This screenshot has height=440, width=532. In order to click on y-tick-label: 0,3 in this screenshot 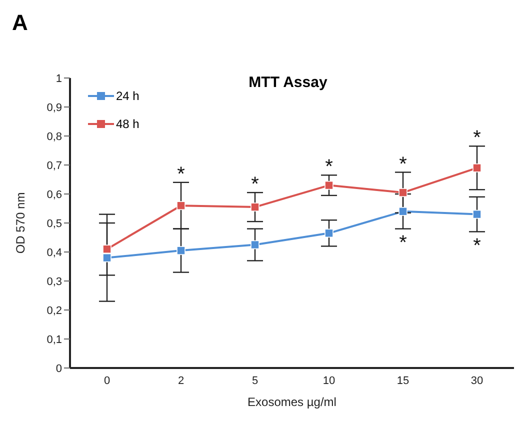, I will do `click(54, 282)`.